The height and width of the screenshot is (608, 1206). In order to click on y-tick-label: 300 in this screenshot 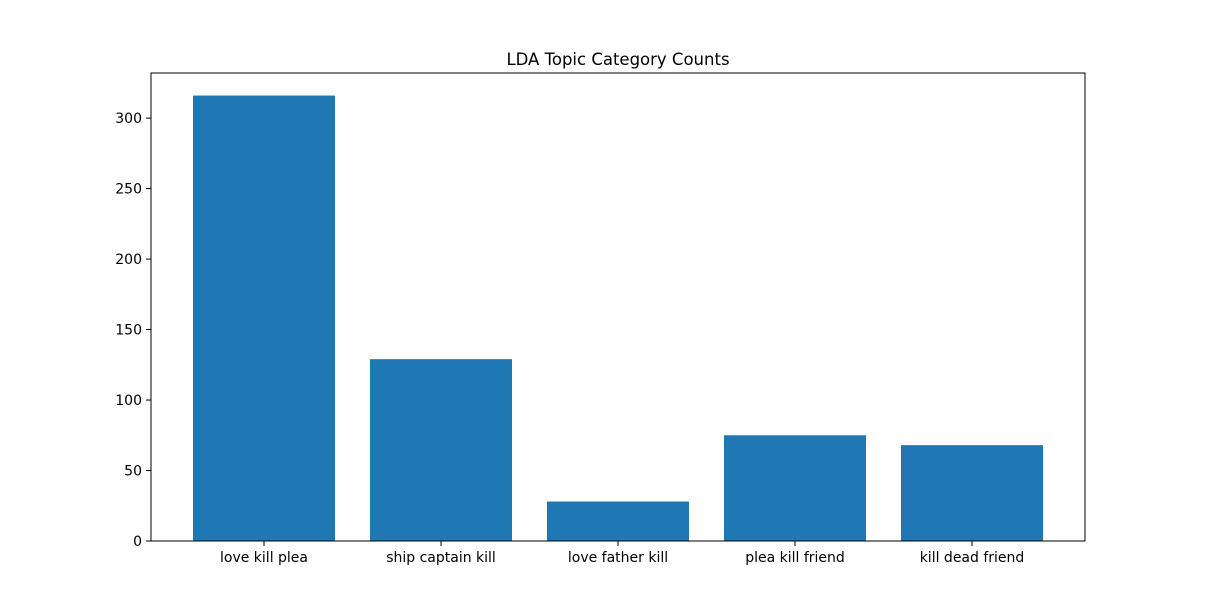, I will do `click(128, 119)`.